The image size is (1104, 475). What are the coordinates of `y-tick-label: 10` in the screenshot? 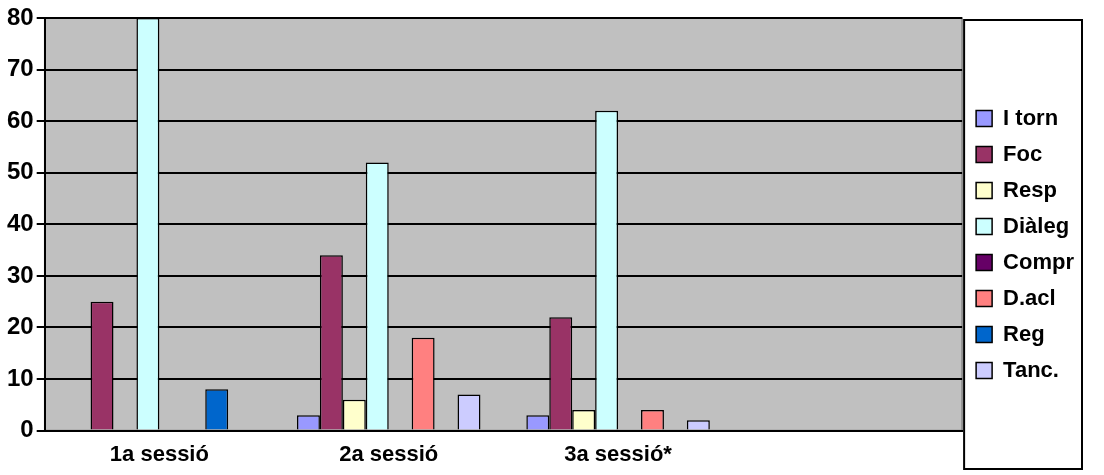 It's located at (20, 377).